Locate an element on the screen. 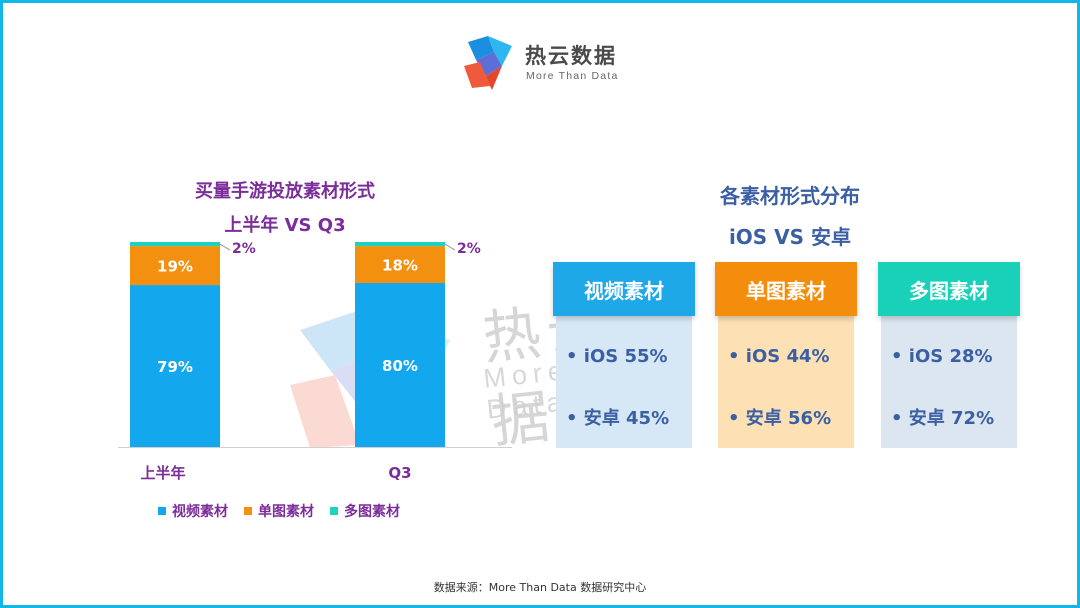 The image size is (1080, 608). chart-legend: 视频素材 单图素材 多图素材 is located at coordinates (279, 511).